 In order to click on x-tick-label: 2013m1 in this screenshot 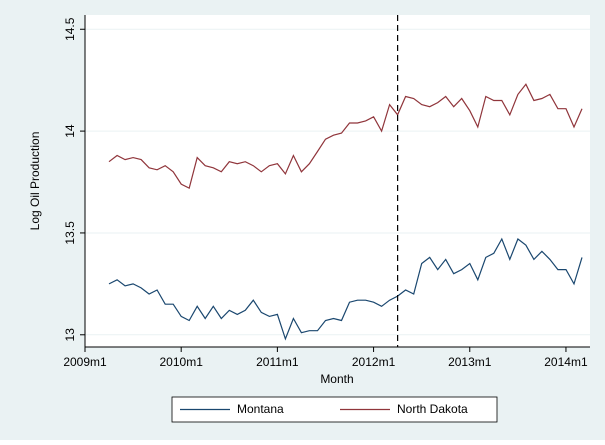, I will do `click(470, 362)`.